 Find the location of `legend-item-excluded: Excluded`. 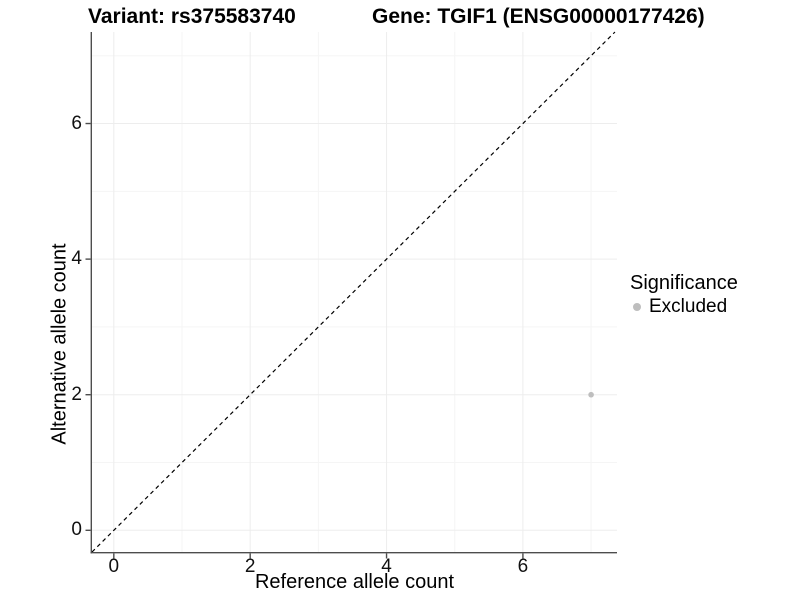

legend-item-excluded: Excluded is located at coordinates (684, 307).